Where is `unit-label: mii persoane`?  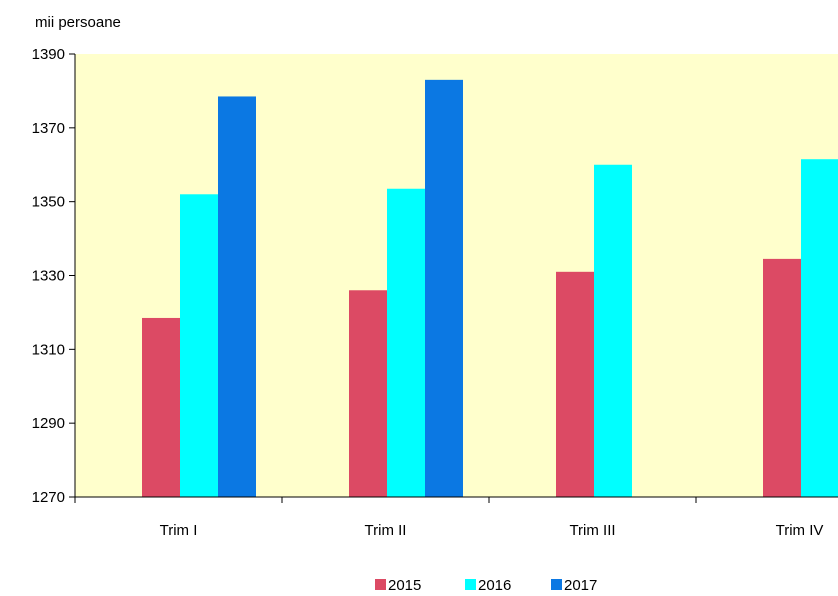
unit-label: mii persoane is located at coordinates (78, 22).